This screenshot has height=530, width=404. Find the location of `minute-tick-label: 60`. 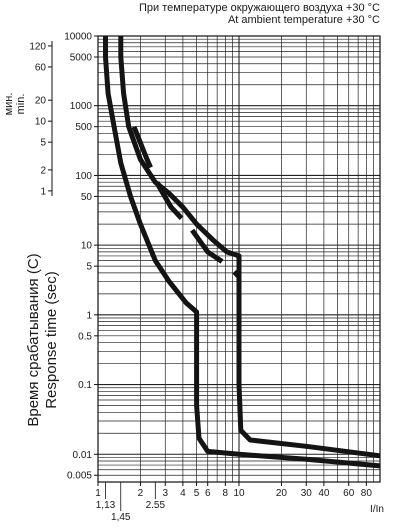

minute-tick-label: 60 is located at coordinates (41, 67).